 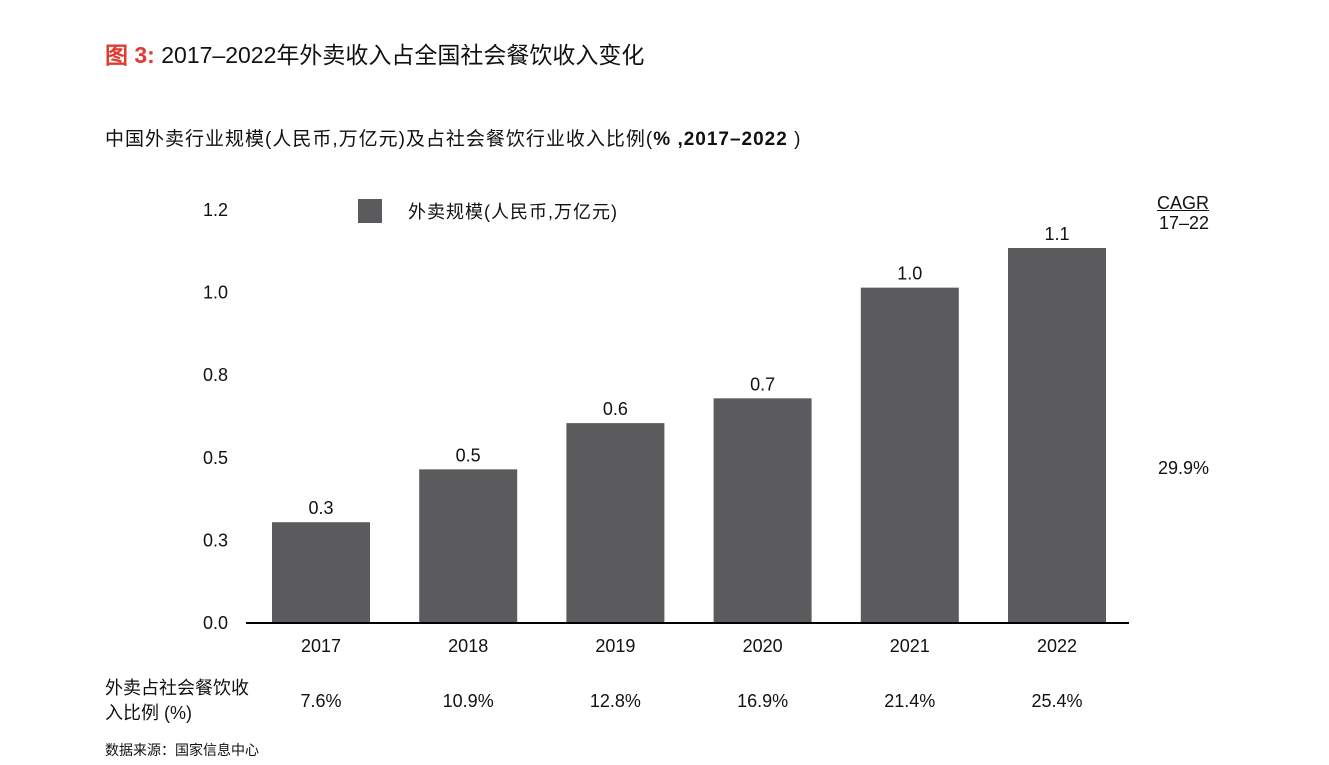 I want to click on bar-value-label: 0.6, so click(x=615, y=409).